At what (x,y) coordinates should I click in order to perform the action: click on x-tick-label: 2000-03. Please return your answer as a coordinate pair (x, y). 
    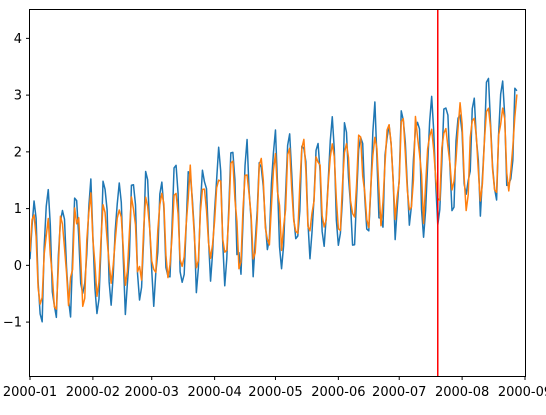
    Looking at the image, I should click on (152, 392).